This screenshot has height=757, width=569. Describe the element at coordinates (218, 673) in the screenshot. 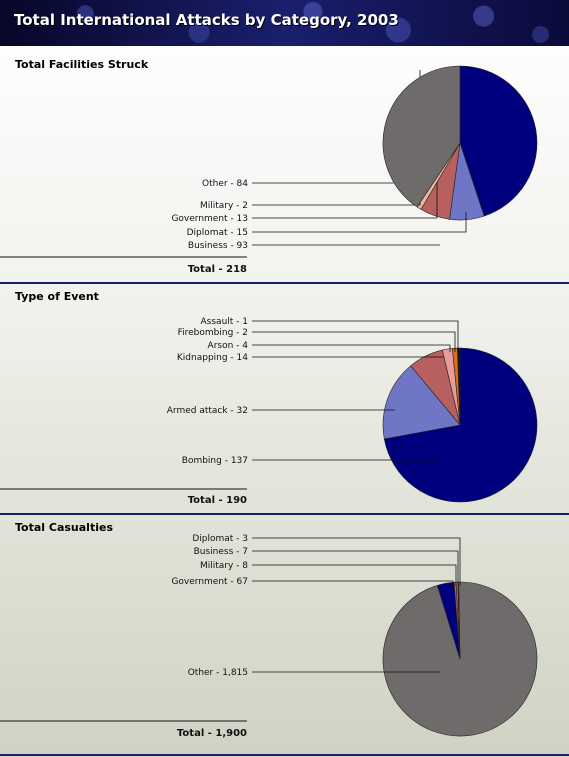

I see `slice-label-other: Other - 1,815` at that location.